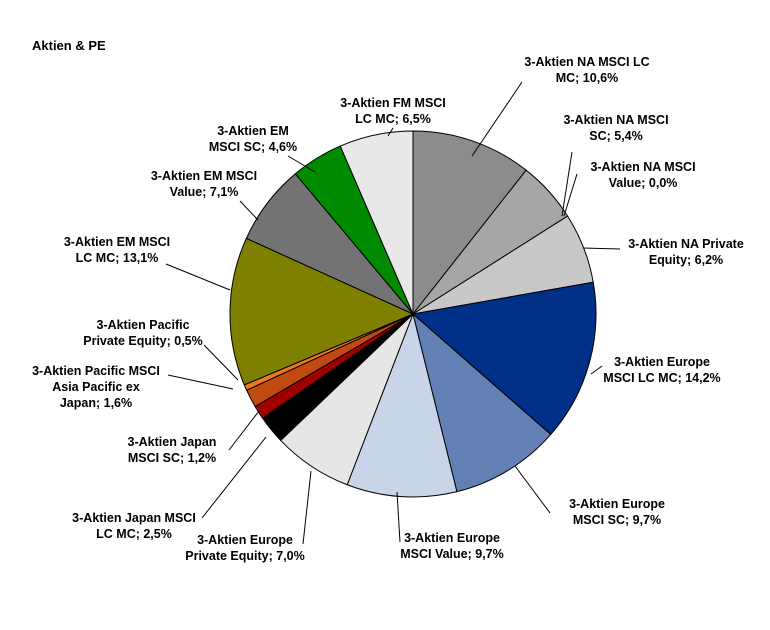 This screenshot has width=770, height=630. Describe the element at coordinates (615, 128) in the screenshot. I see `slice-label-3-aktien-na-msci-sc: 3-Aktien NA MSCI SC; 5,4%` at that location.